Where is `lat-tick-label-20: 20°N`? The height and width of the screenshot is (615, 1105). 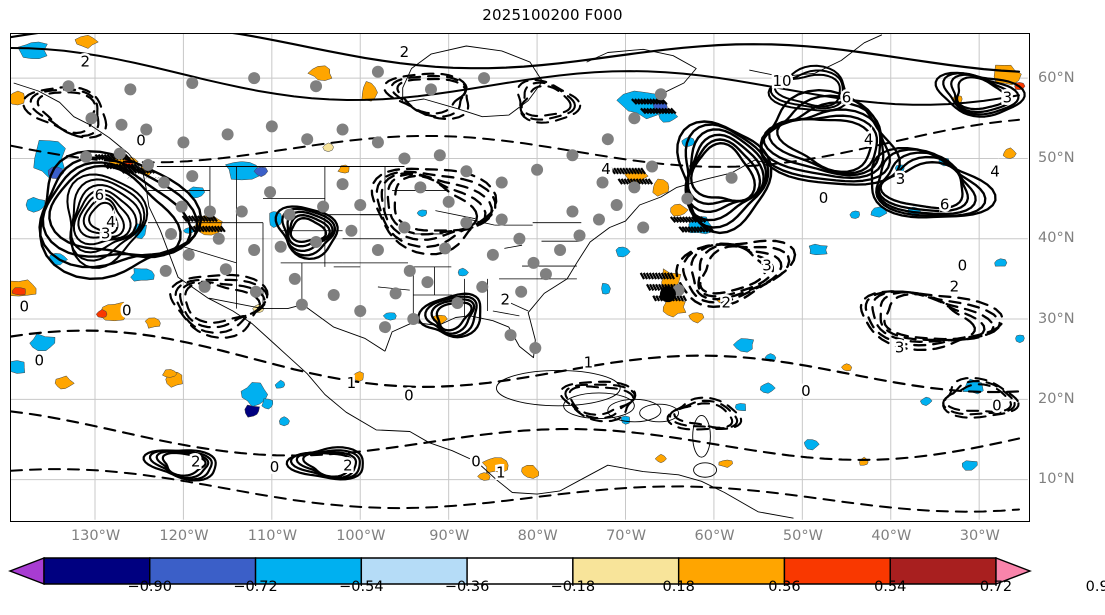 lat-tick-label-20: 20°N is located at coordinates (1056, 398).